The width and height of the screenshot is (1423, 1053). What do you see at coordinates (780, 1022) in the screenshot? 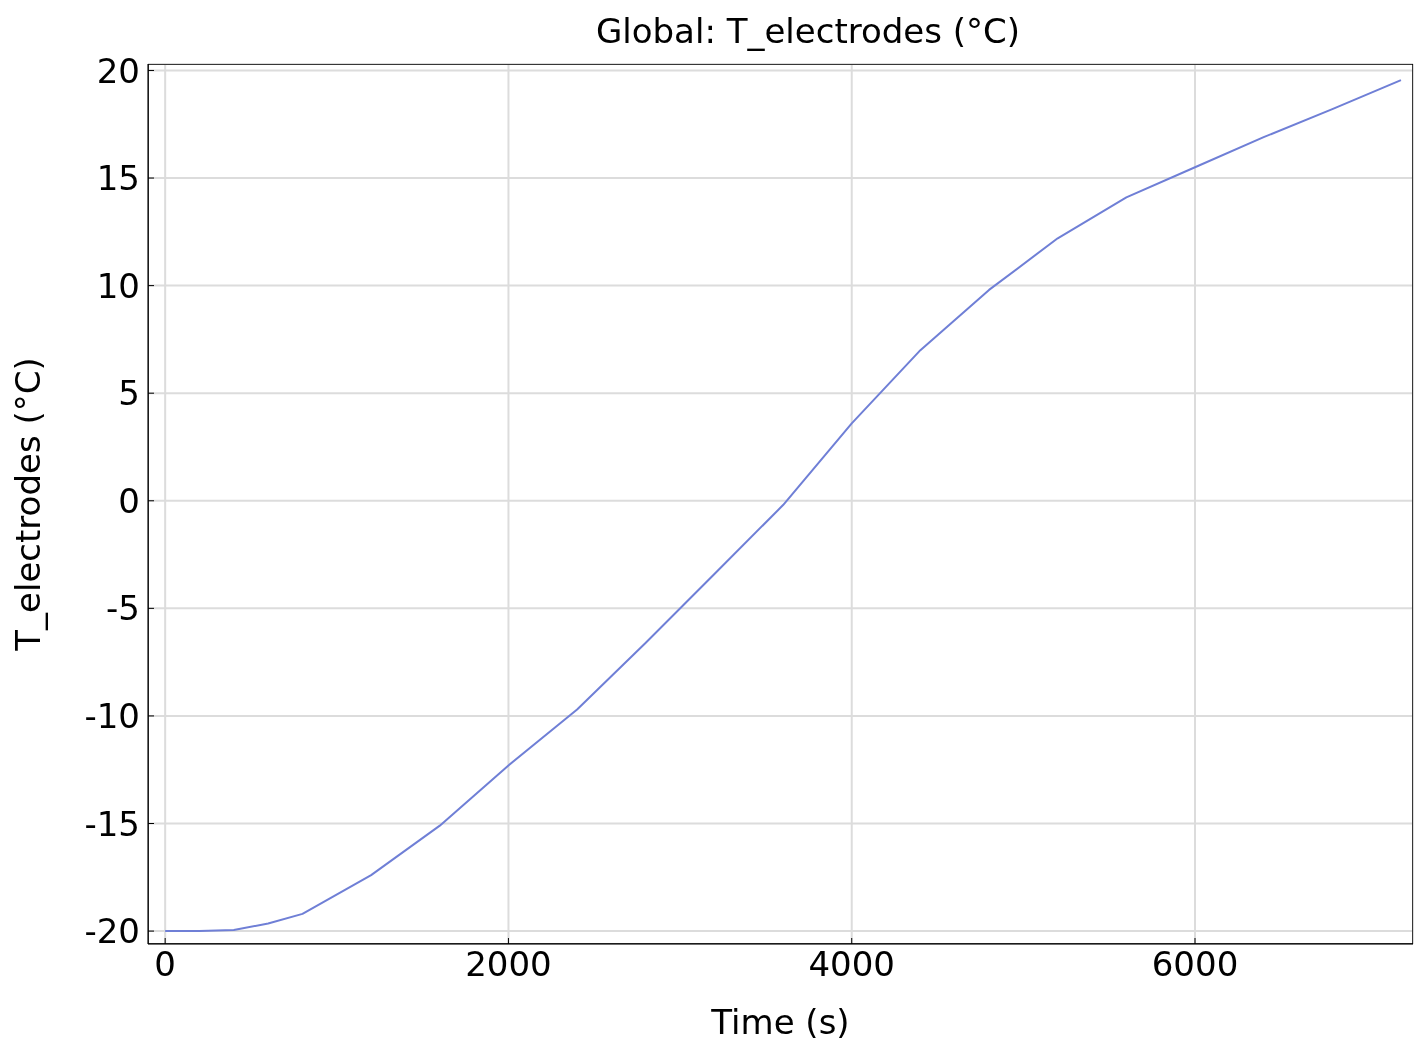
I see `x-axis-title: Time (s)` at bounding box center [780, 1022].